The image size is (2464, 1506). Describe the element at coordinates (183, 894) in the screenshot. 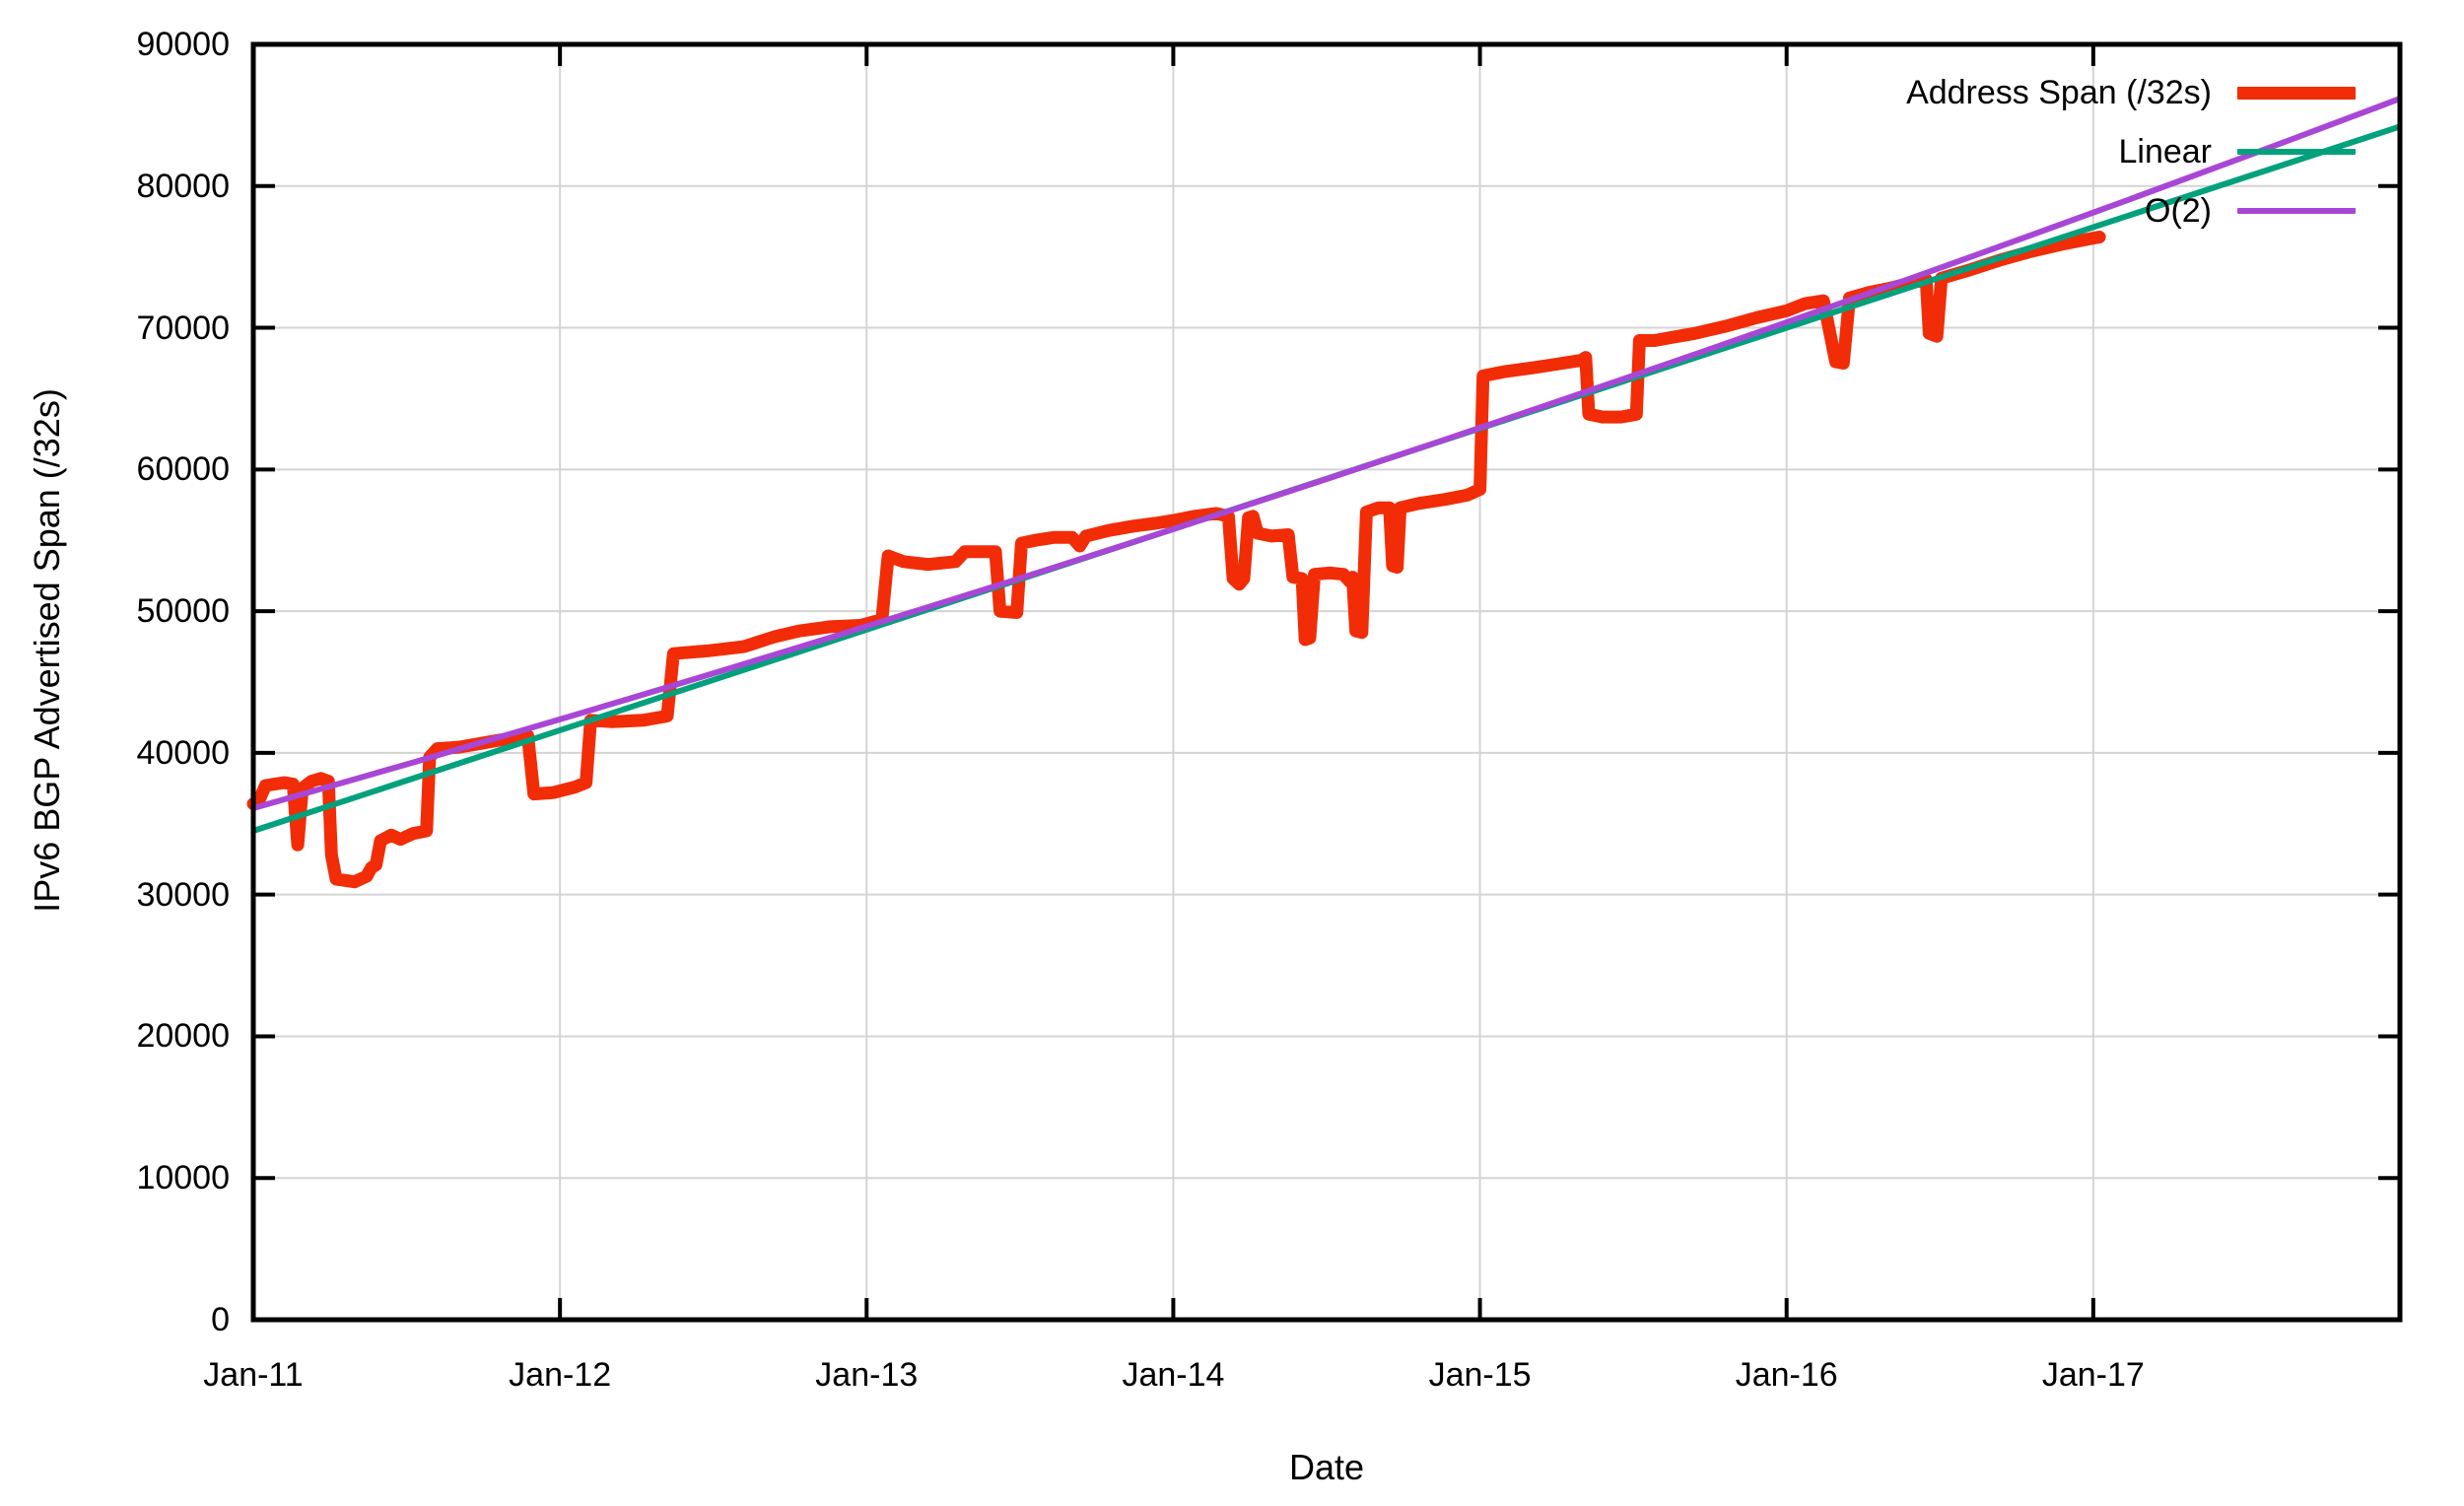

I see `y-tick-label: 30000` at that location.